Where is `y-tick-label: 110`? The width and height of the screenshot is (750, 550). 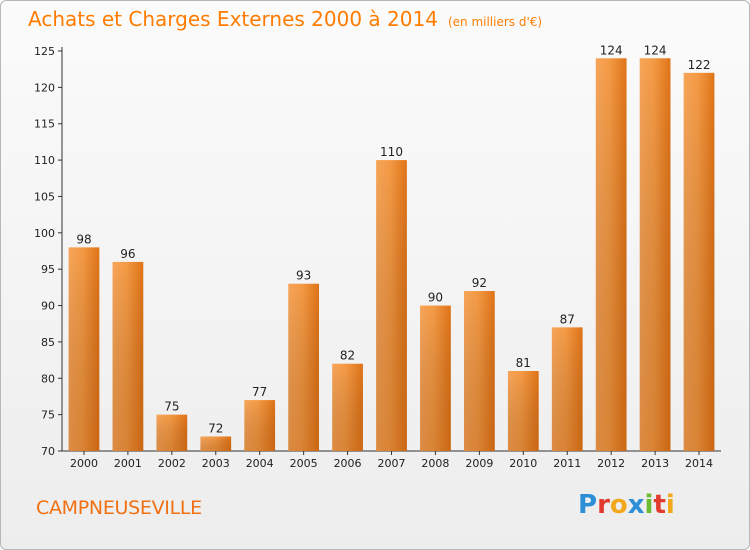
y-tick-label: 110 is located at coordinates (44, 160).